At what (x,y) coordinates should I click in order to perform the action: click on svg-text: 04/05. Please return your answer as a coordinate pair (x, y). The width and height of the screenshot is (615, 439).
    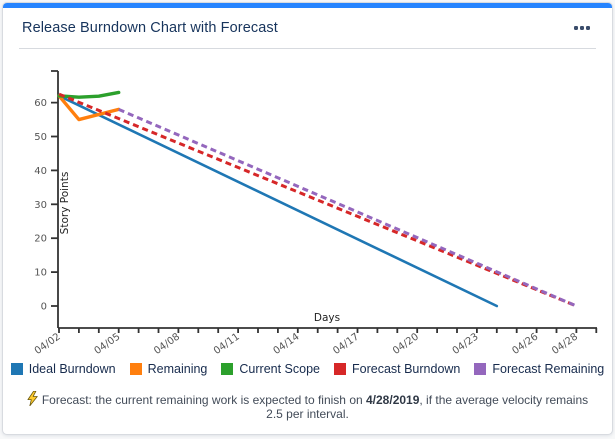
    Looking at the image, I should click on (107, 343).